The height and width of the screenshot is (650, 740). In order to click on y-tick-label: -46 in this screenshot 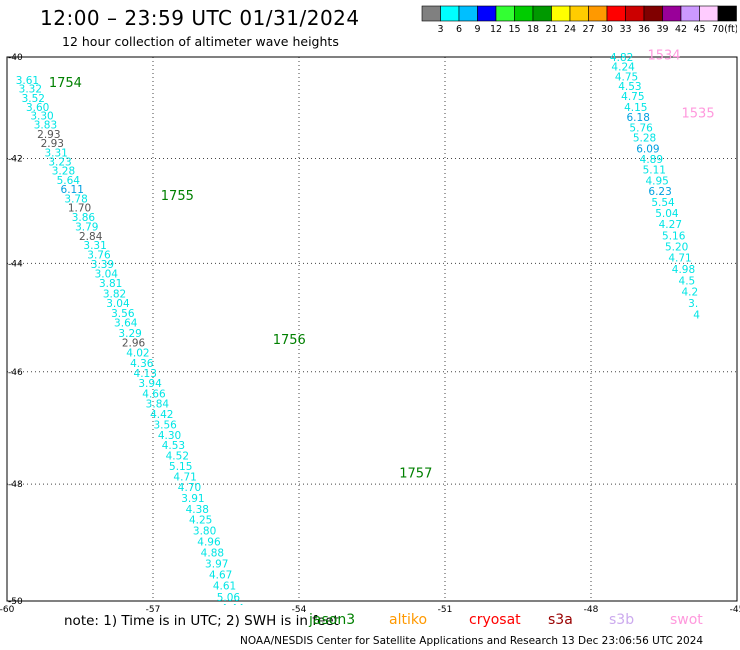, I will do `click(15, 373)`.